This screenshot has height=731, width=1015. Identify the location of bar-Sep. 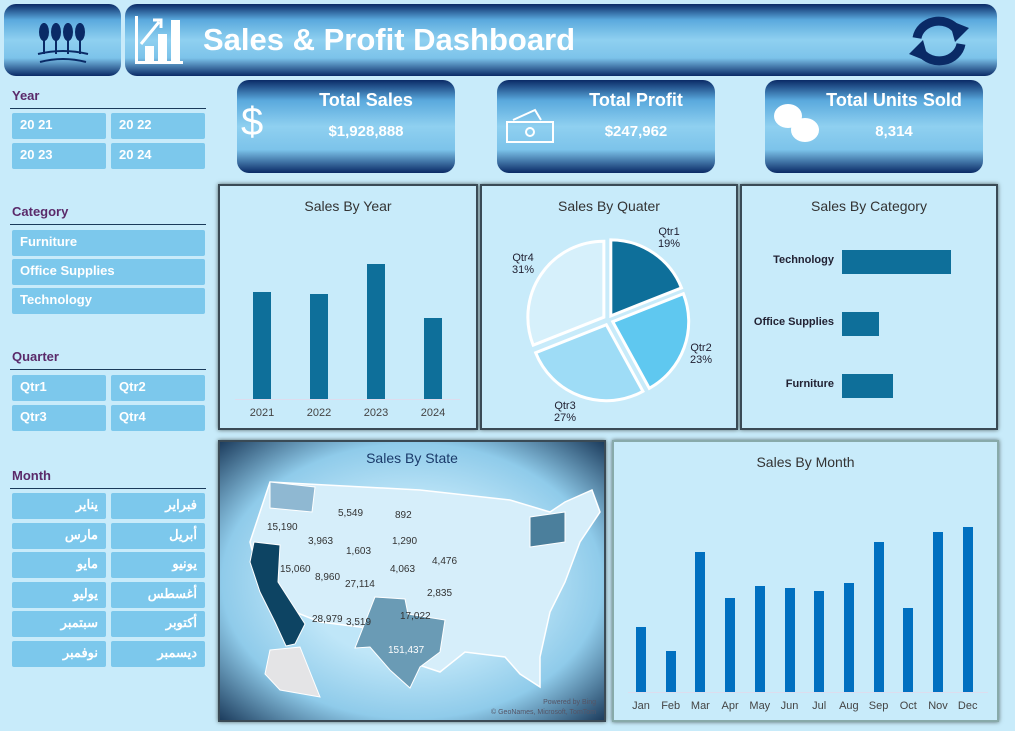
(878, 617).